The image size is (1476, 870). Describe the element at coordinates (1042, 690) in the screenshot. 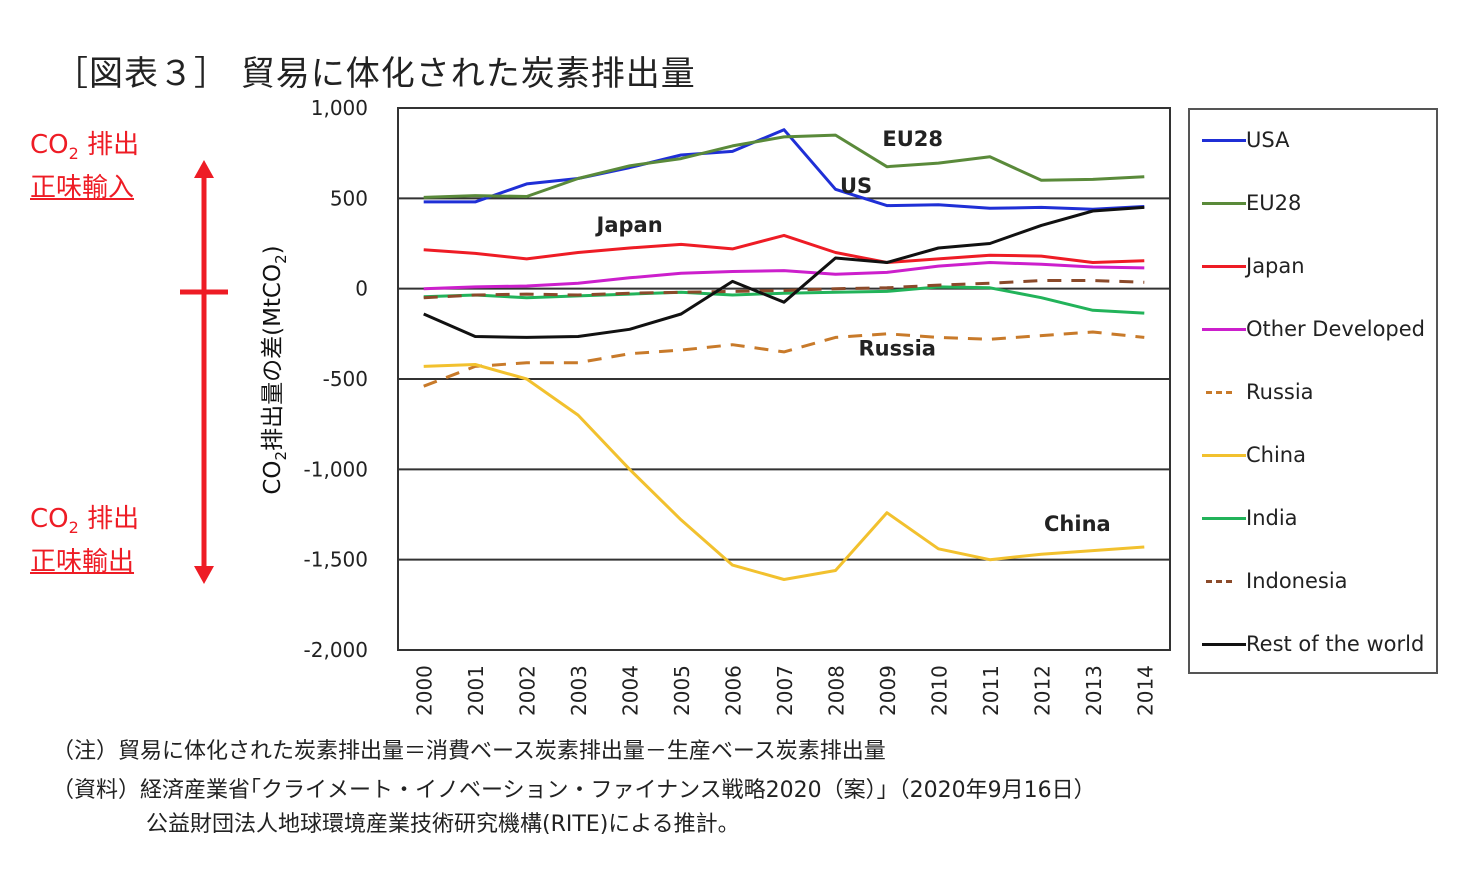

I see `x-tick-label: 2012` at that location.